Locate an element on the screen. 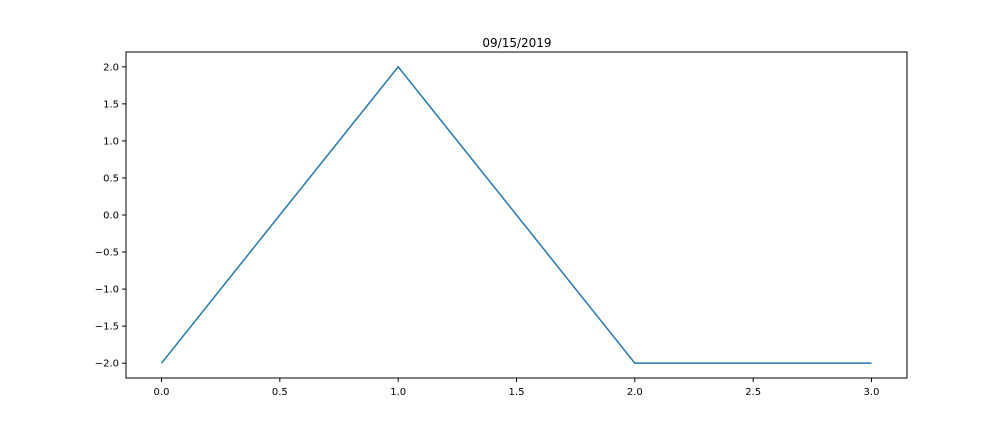  y-tick-label: 0.0 is located at coordinates (111, 216).